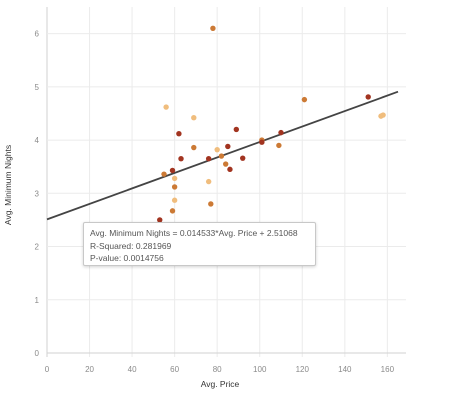 This screenshot has width=460, height=410. What do you see at coordinates (89, 369) in the screenshot?
I see `x-tick-label: 20` at bounding box center [89, 369].